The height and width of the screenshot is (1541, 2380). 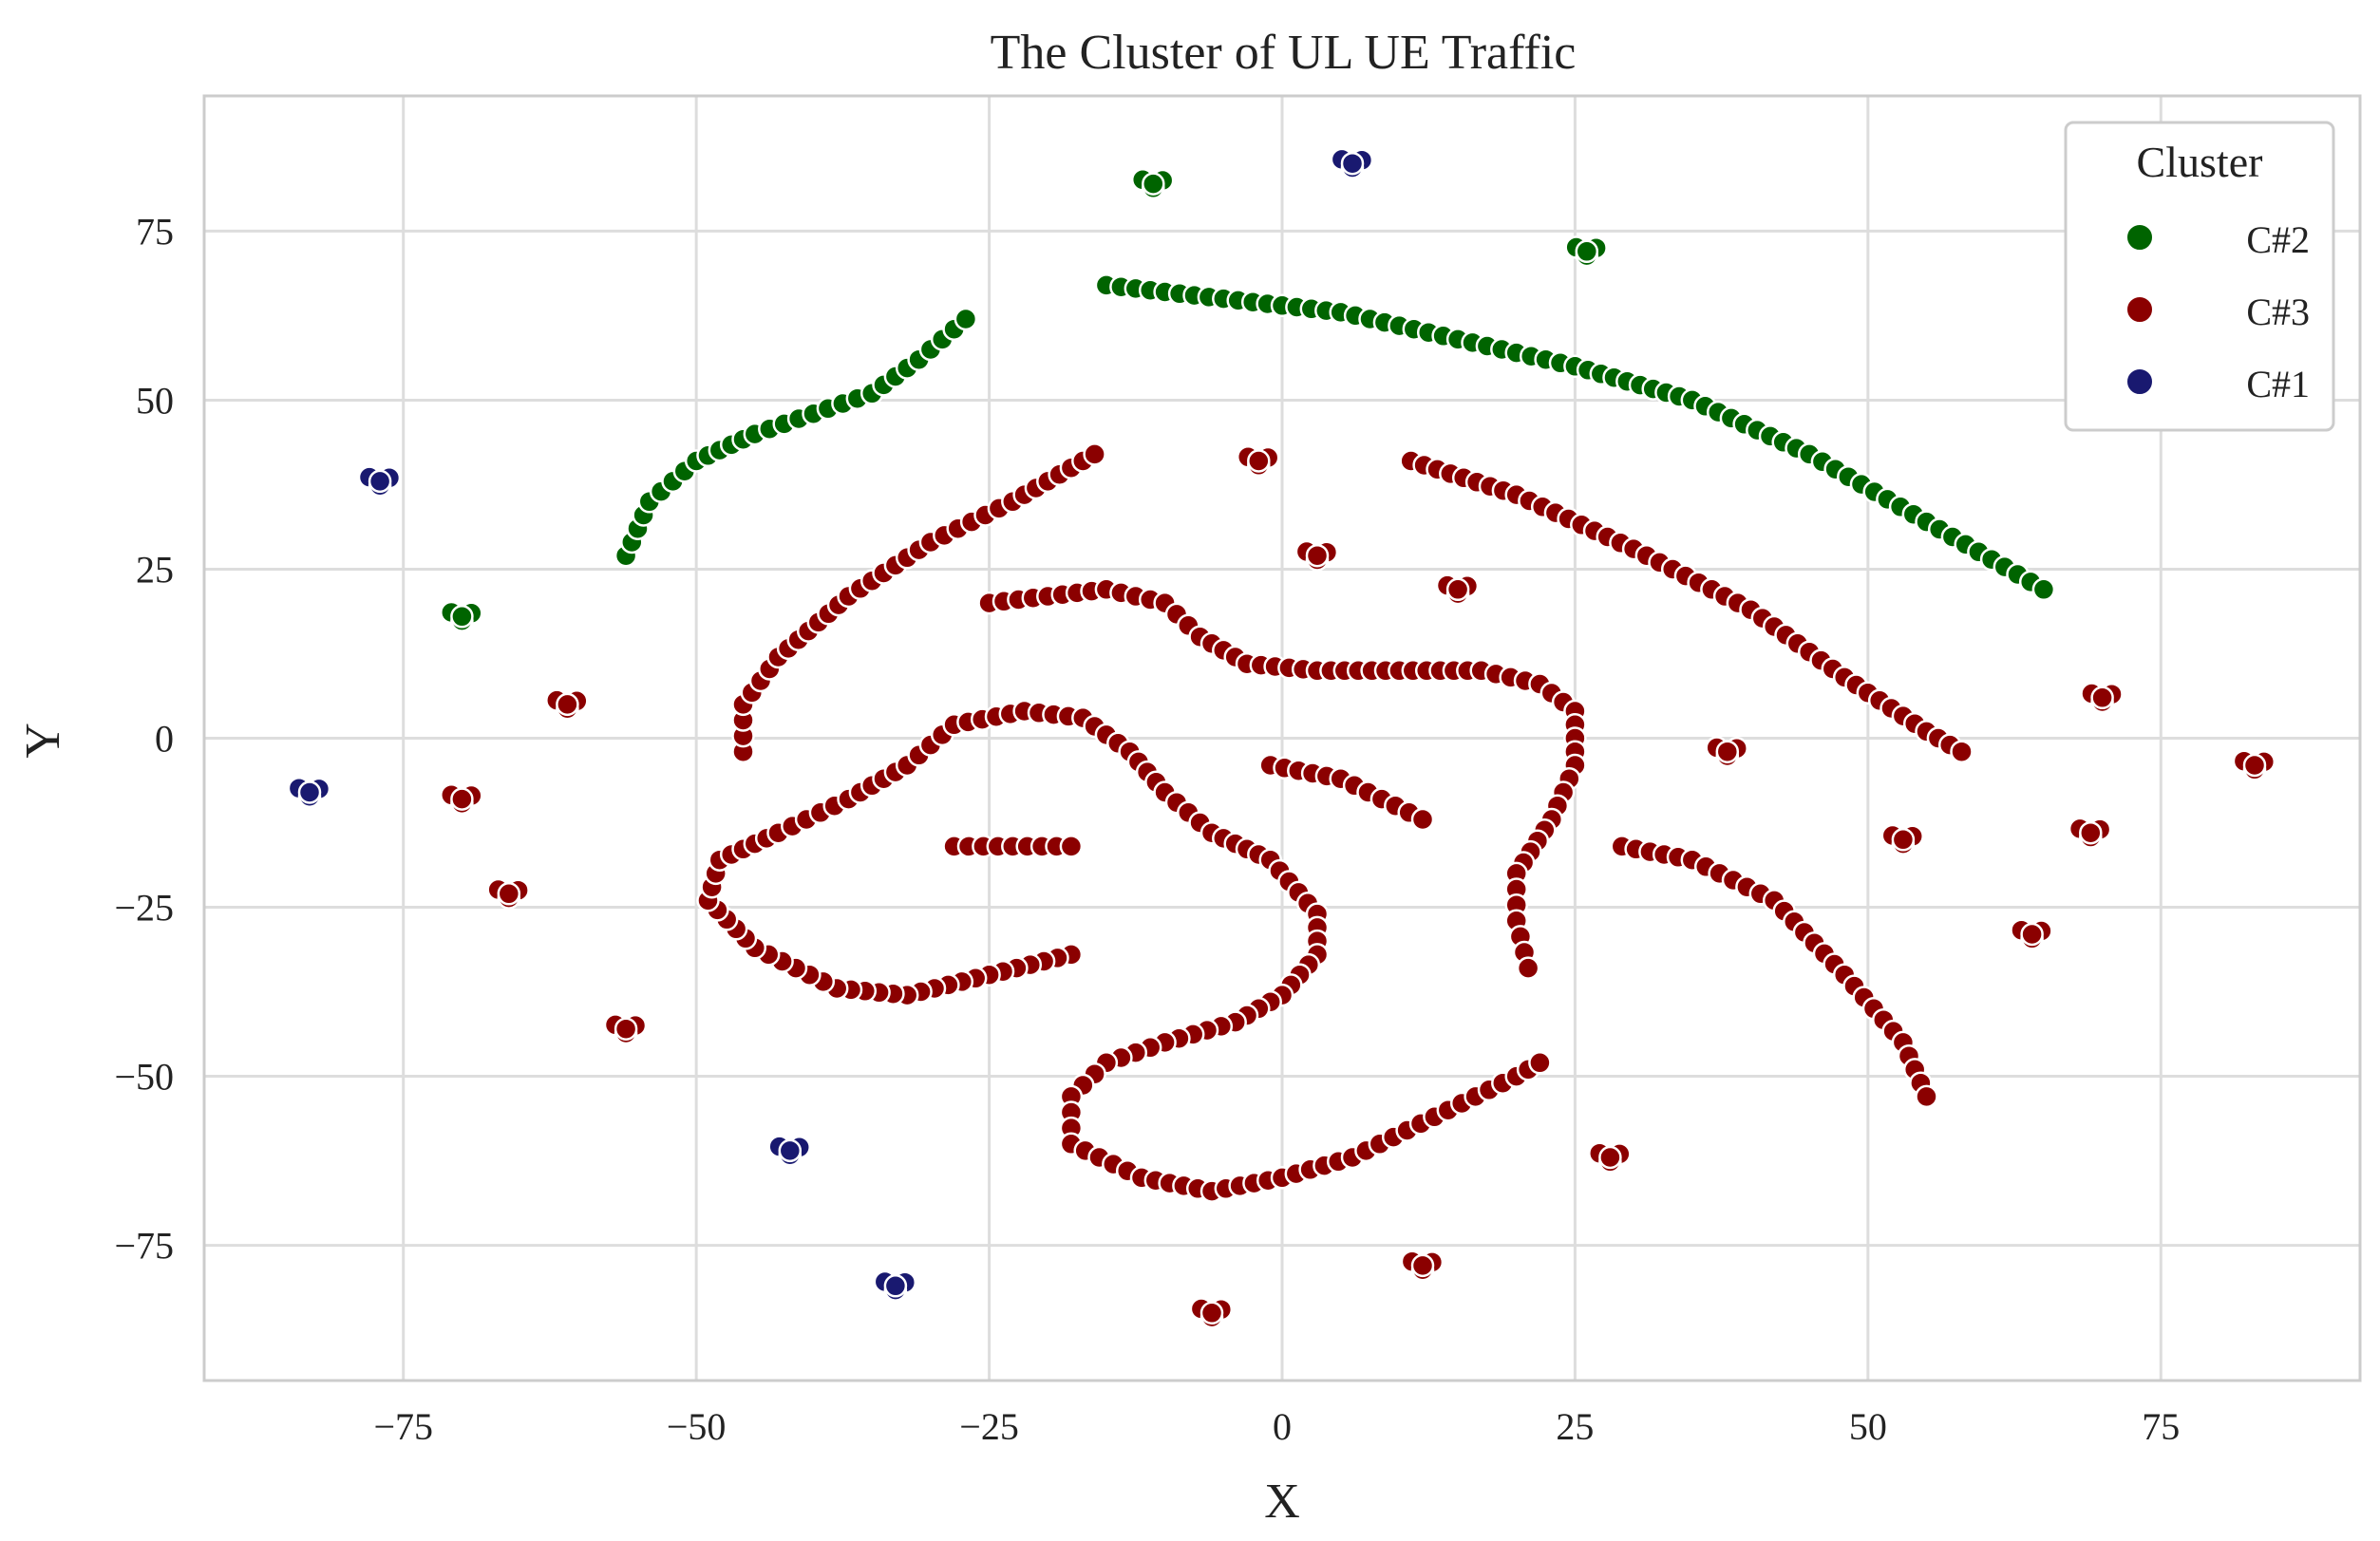 What do you see at coordinates (1282, 1426) in the screenshot?
I see `x-tick-label: 0` at bounding box center [1282, 1426].